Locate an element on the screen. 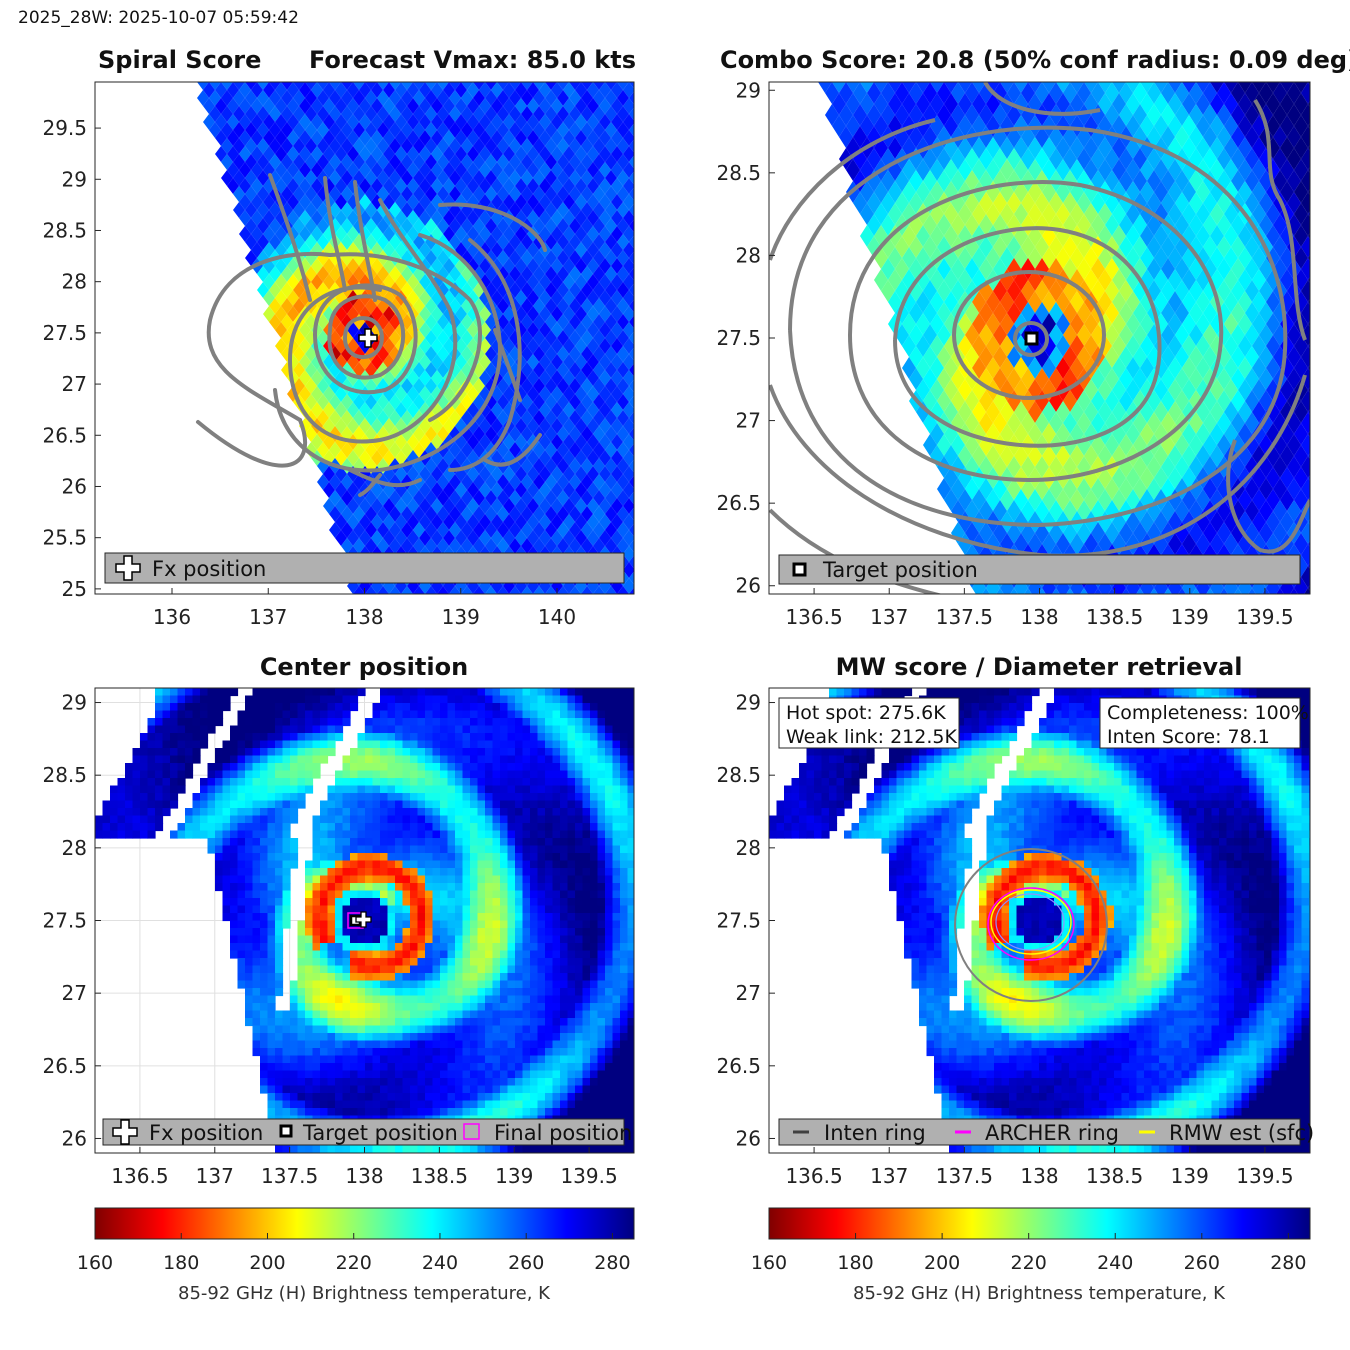  spiral-title-left: Spiral Score is located at coordinates (179, 60).